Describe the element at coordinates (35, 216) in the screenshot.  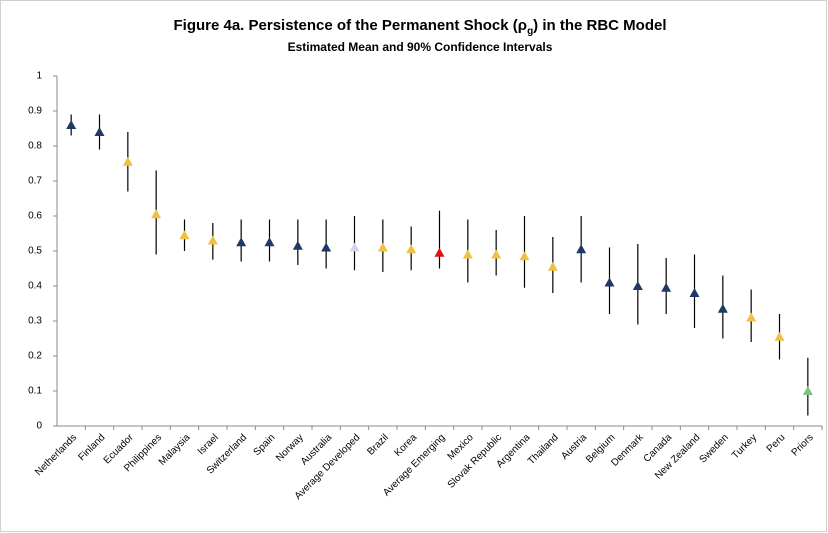
I see `y-tick-label: 0.6` at that location.